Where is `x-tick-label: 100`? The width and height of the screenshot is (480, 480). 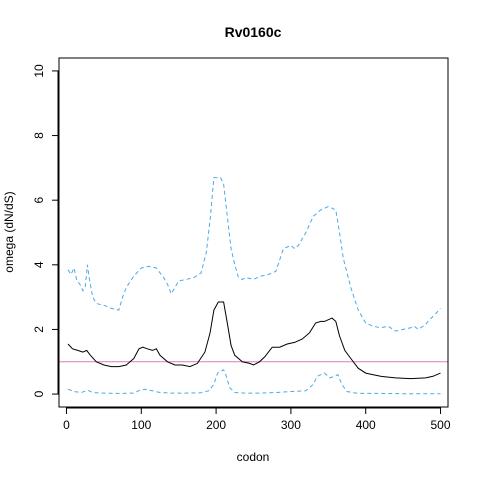 x-tick-label: 100 is located at coordinates (141, 425).